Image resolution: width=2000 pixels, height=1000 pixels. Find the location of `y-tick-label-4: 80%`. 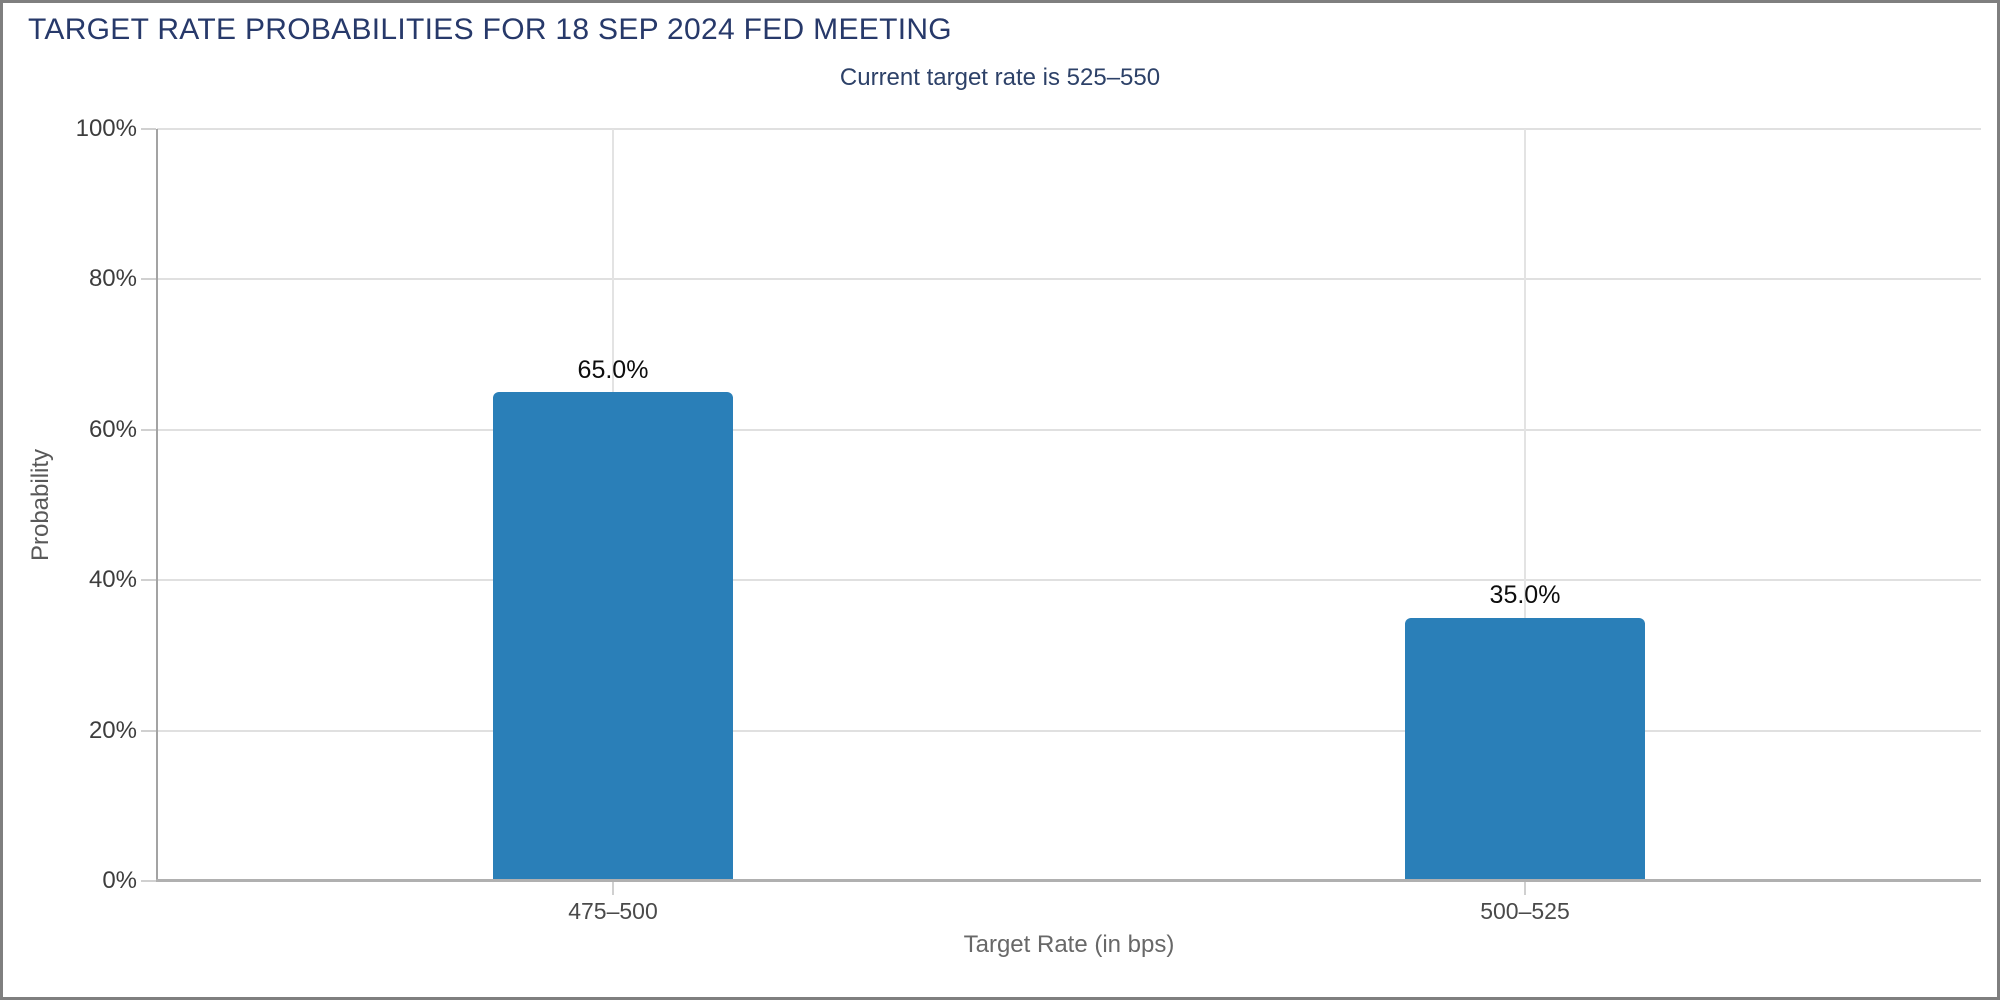

y-tick-label-4: 80% is located at coordinates (112, 279).